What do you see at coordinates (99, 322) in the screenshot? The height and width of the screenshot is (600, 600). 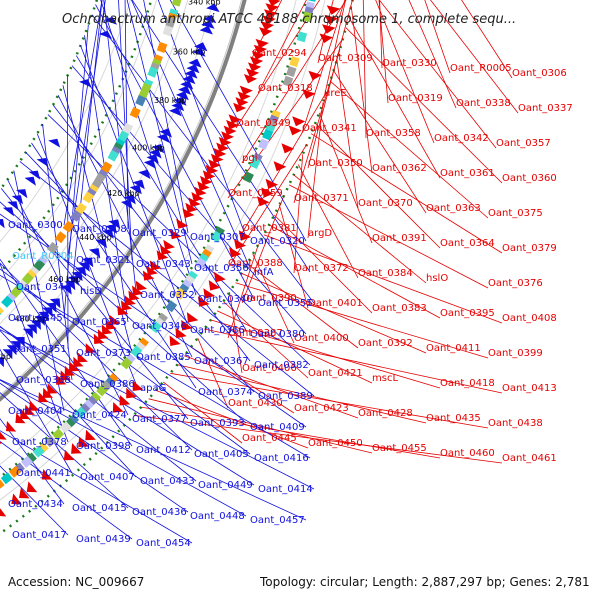 I see `gene-label: Oant_0365` at bounding box center [99, 322].